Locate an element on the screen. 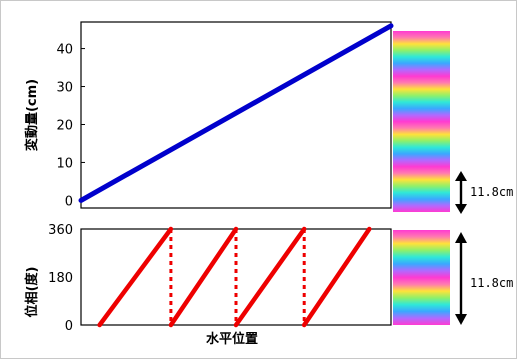  top-y-tick-label: 20 is located at coordinates (64, 125).